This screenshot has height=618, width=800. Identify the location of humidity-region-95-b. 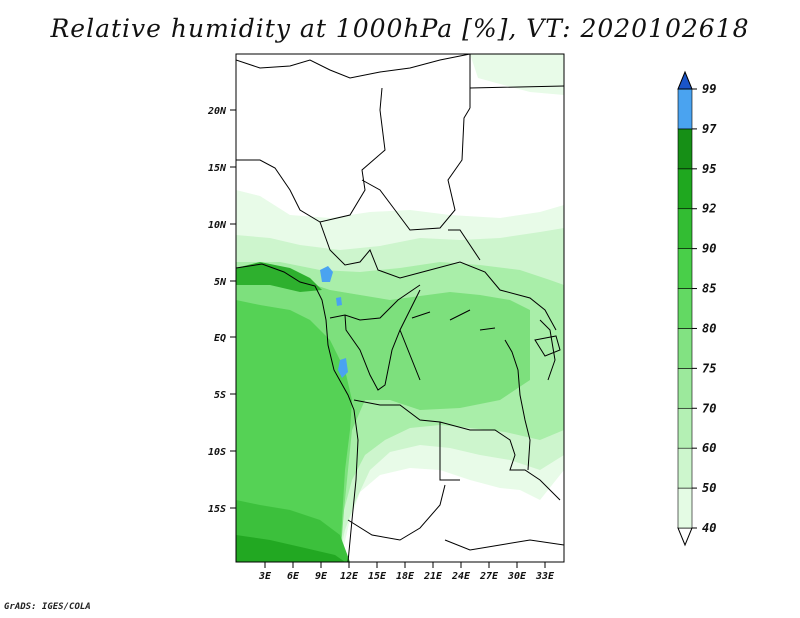
(339, 301).